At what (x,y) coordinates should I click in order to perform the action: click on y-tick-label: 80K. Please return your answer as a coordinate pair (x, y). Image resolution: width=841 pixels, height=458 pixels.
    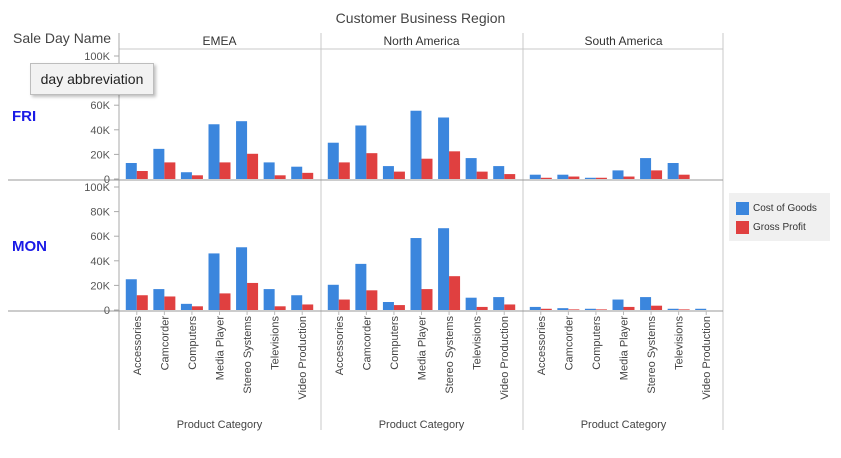
    Looking at the image, I should click on (100, 213).